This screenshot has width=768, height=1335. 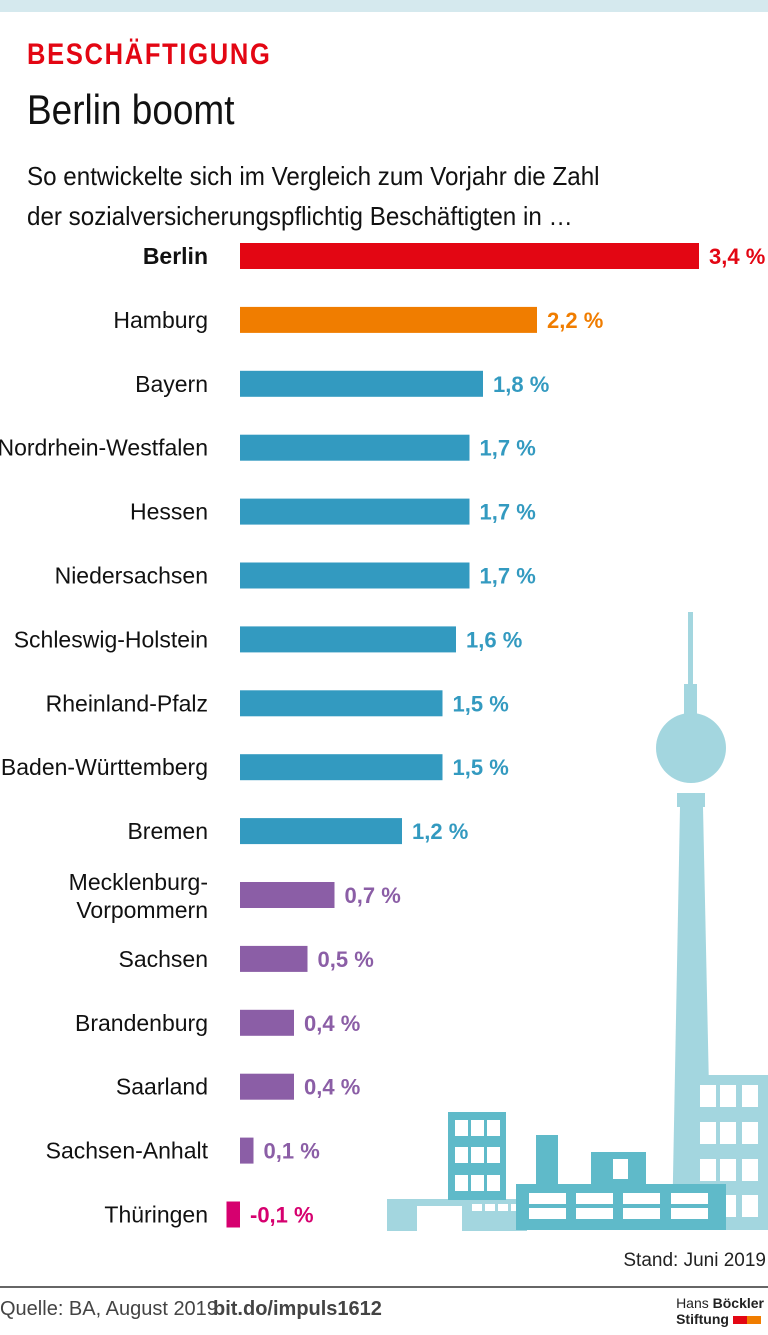 What do you see at coordinates (127, 703) in the screenshot?
I see `category-label: Rheinland-Pfalz` at bounding box center [127, 703].